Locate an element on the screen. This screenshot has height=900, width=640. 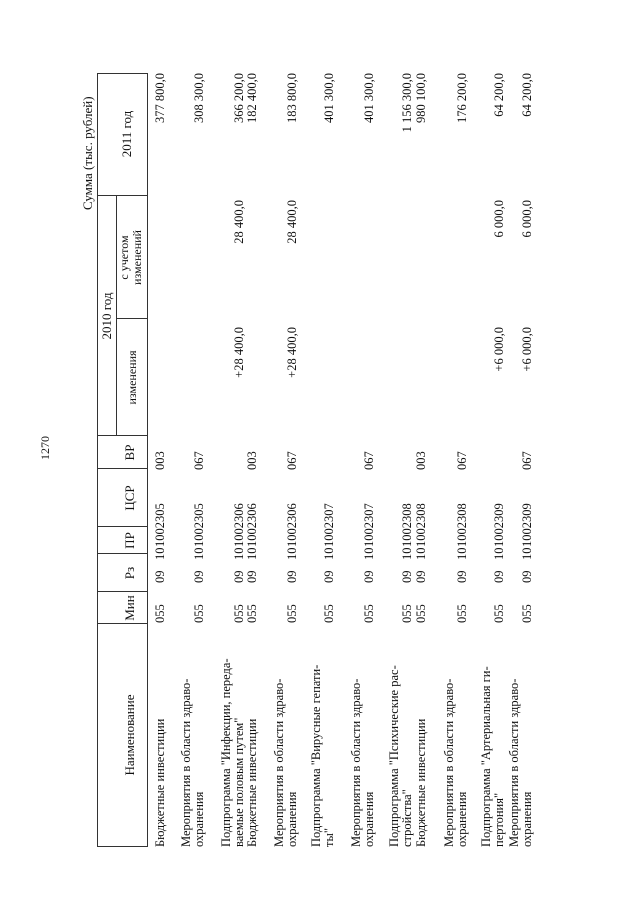
header-2010: 2010 год is located at coordinates (106, 316).